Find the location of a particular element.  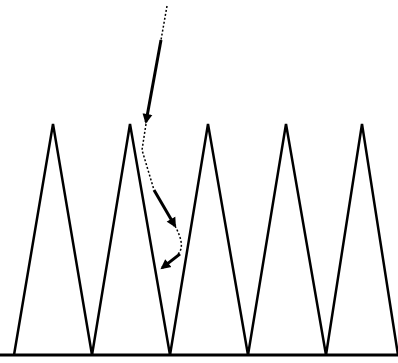

incident-ray-arrow is located at coordinates (152, 81).